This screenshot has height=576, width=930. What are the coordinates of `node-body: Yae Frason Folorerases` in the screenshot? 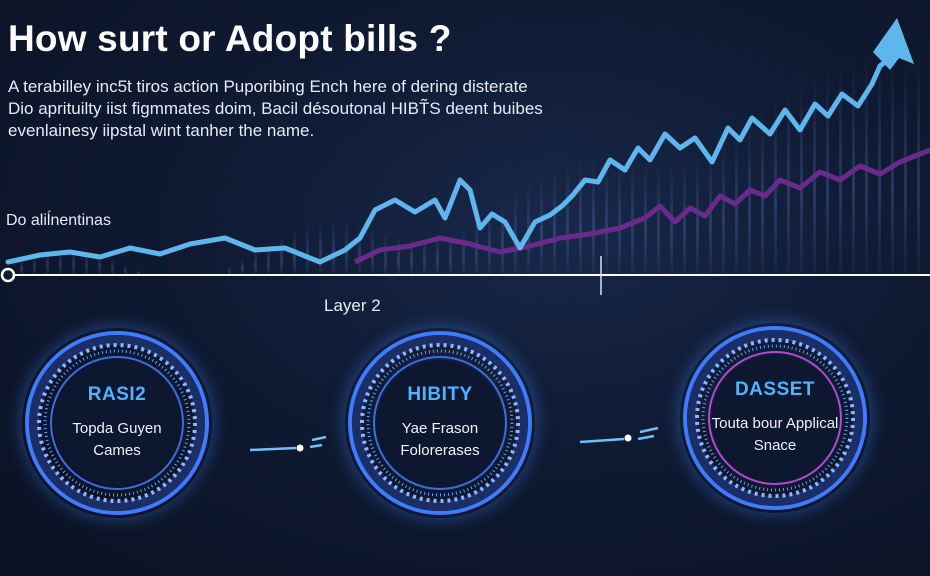 It's located at (440, 439).